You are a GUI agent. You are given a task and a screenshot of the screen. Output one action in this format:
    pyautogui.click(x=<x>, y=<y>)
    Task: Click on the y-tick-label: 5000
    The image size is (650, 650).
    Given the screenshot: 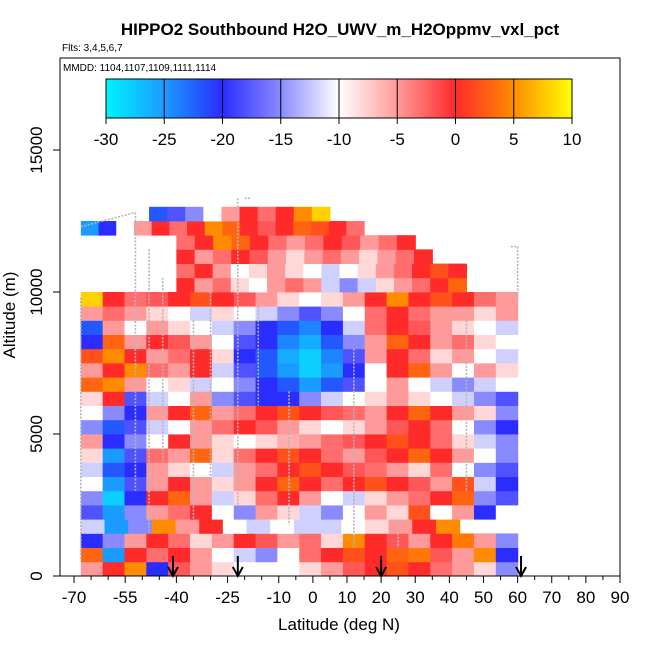 What is the action you would take?
    pyautogui.click(x=36, y=434)
    